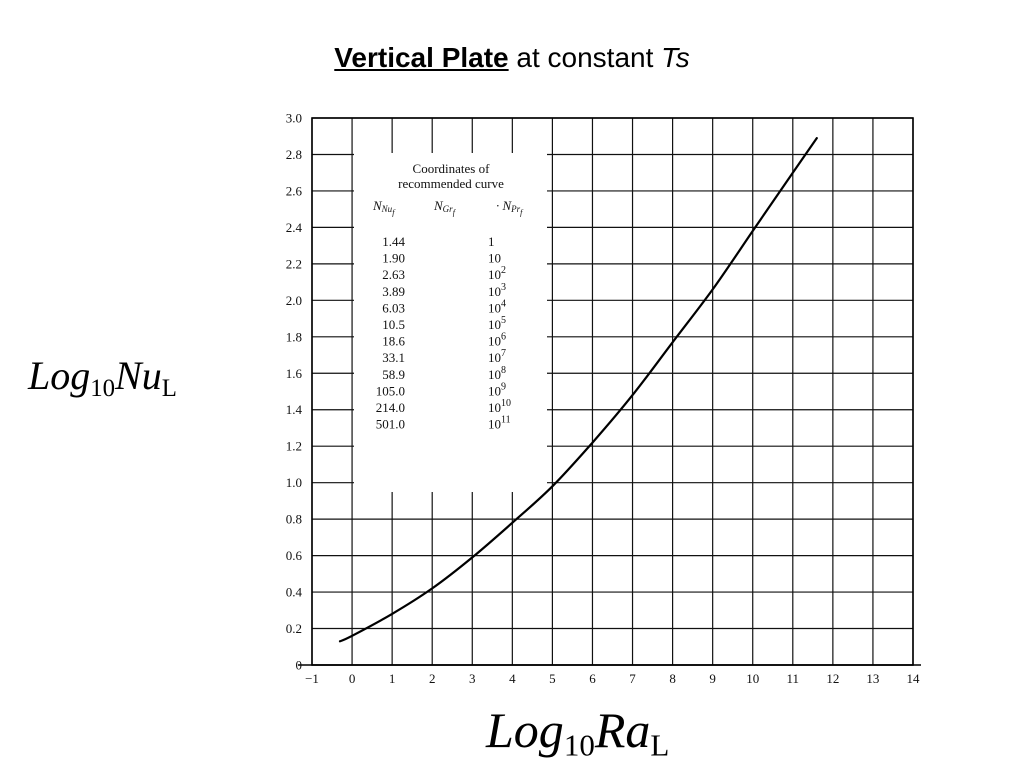 The width and height of the screenshot is (1024, 776). I want to click on table-ra-value: 108, so click(497, 373).